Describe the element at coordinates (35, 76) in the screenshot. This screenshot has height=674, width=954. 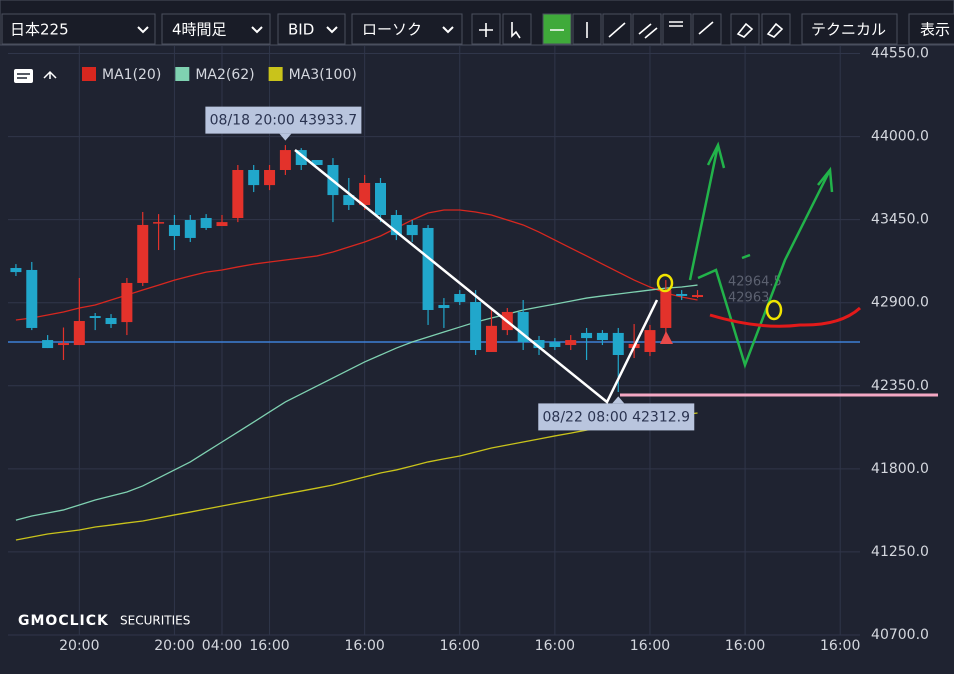
I see `legend-icon` at that location.